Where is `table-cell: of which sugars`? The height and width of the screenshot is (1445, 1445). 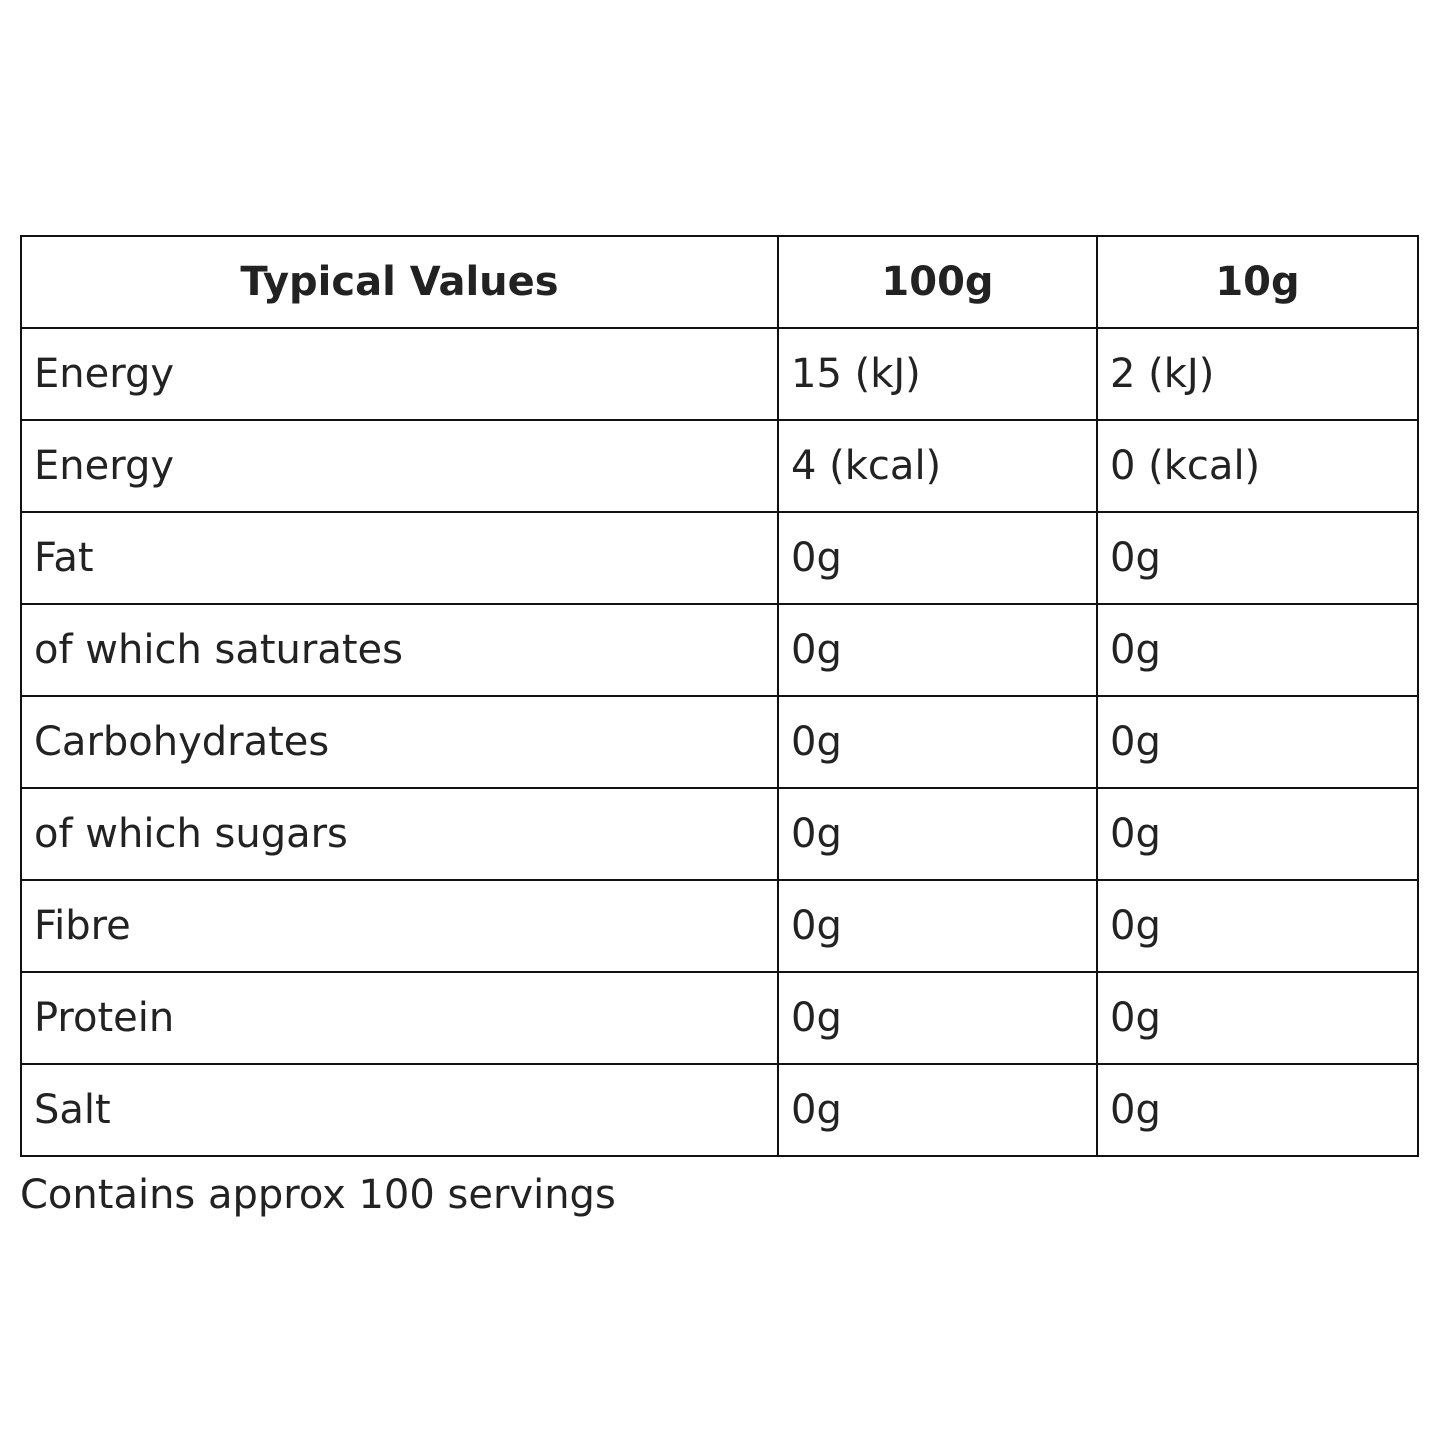
table-cell: of which sugars is located at coordinates (399, 834).